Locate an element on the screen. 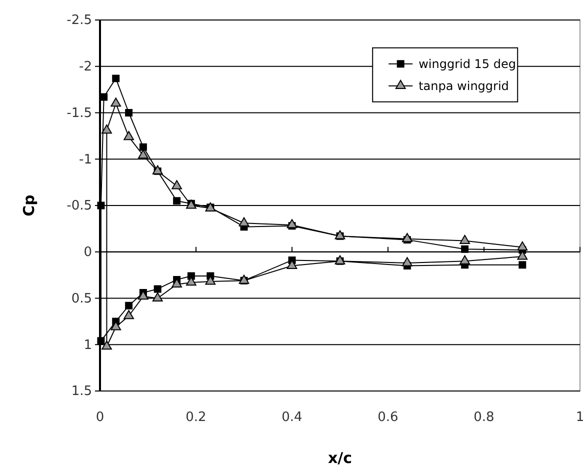 The height and width of the screenshot is (475, 583). y-tick-label: -0.5 is located at coordinates (79, 206).